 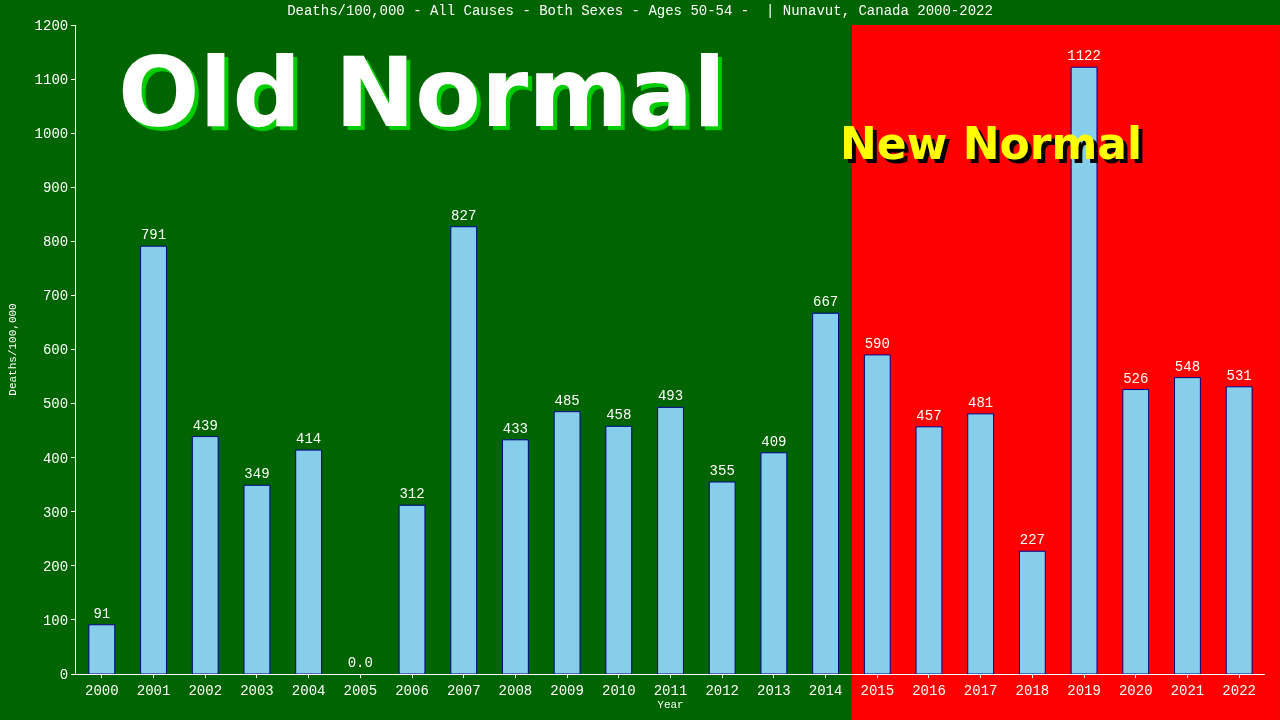 What do you see at coordinates (980, 690) in the screenshot?
I see `x-tick-label: 2017` at bounding box center [980, 690].